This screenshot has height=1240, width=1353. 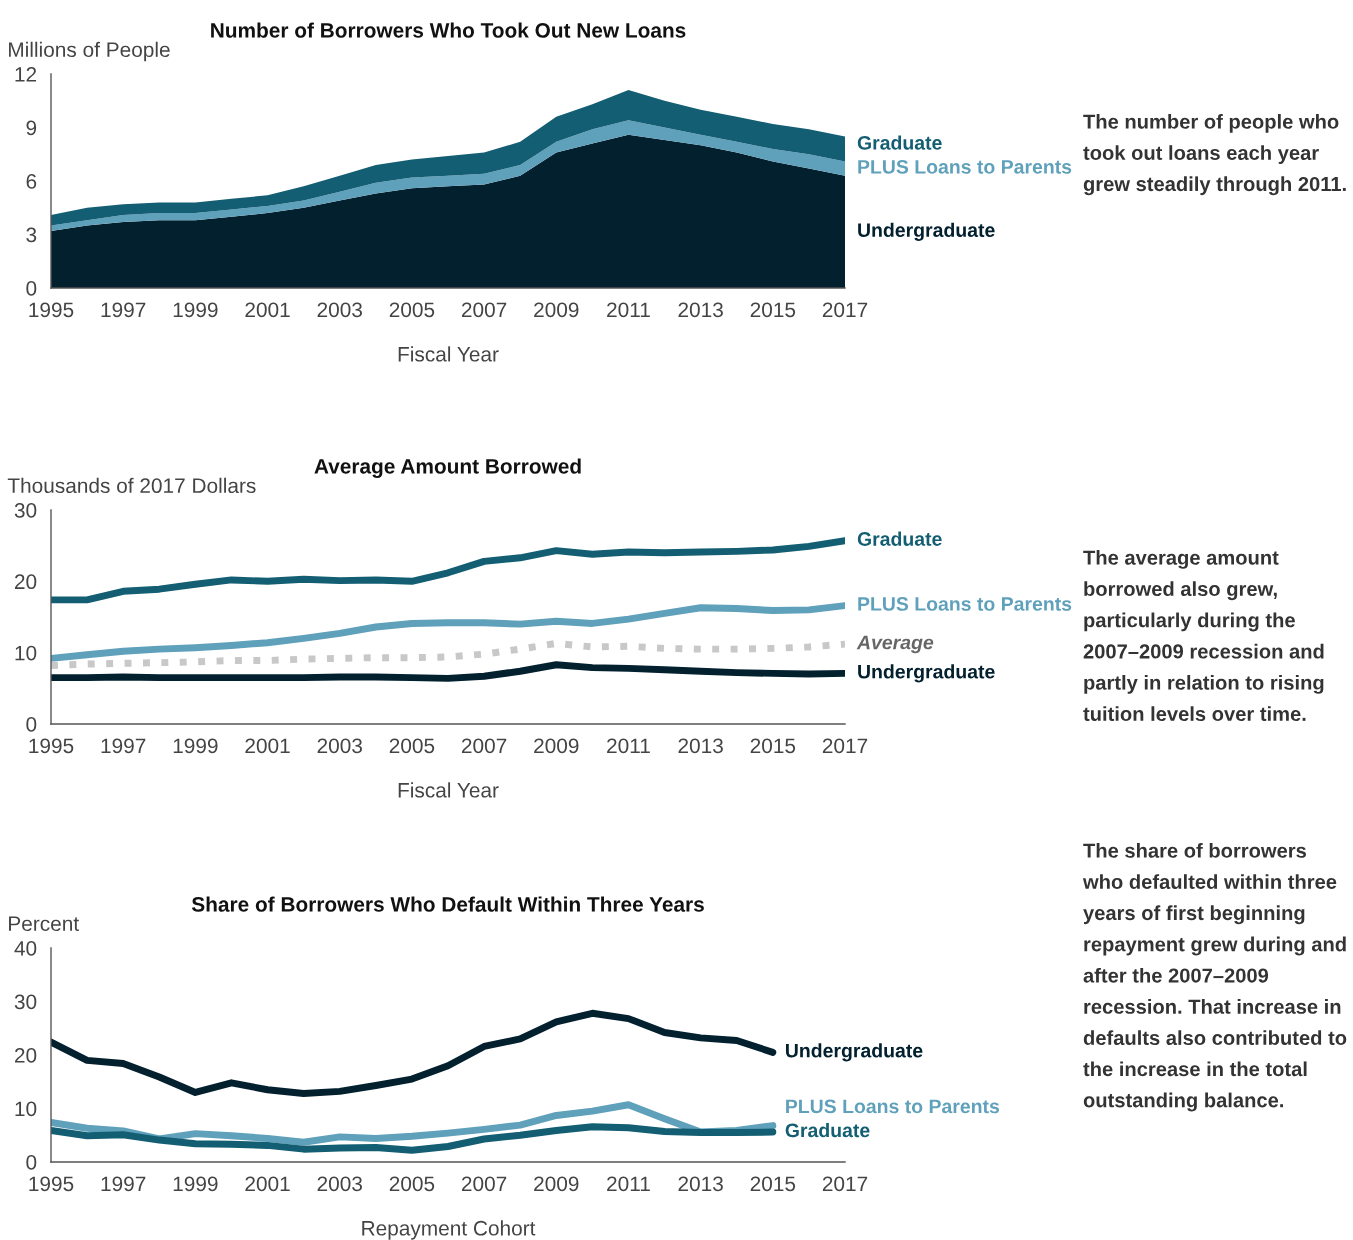 I want to click on y-axis-title: Percent, so click(x=44, y=924).